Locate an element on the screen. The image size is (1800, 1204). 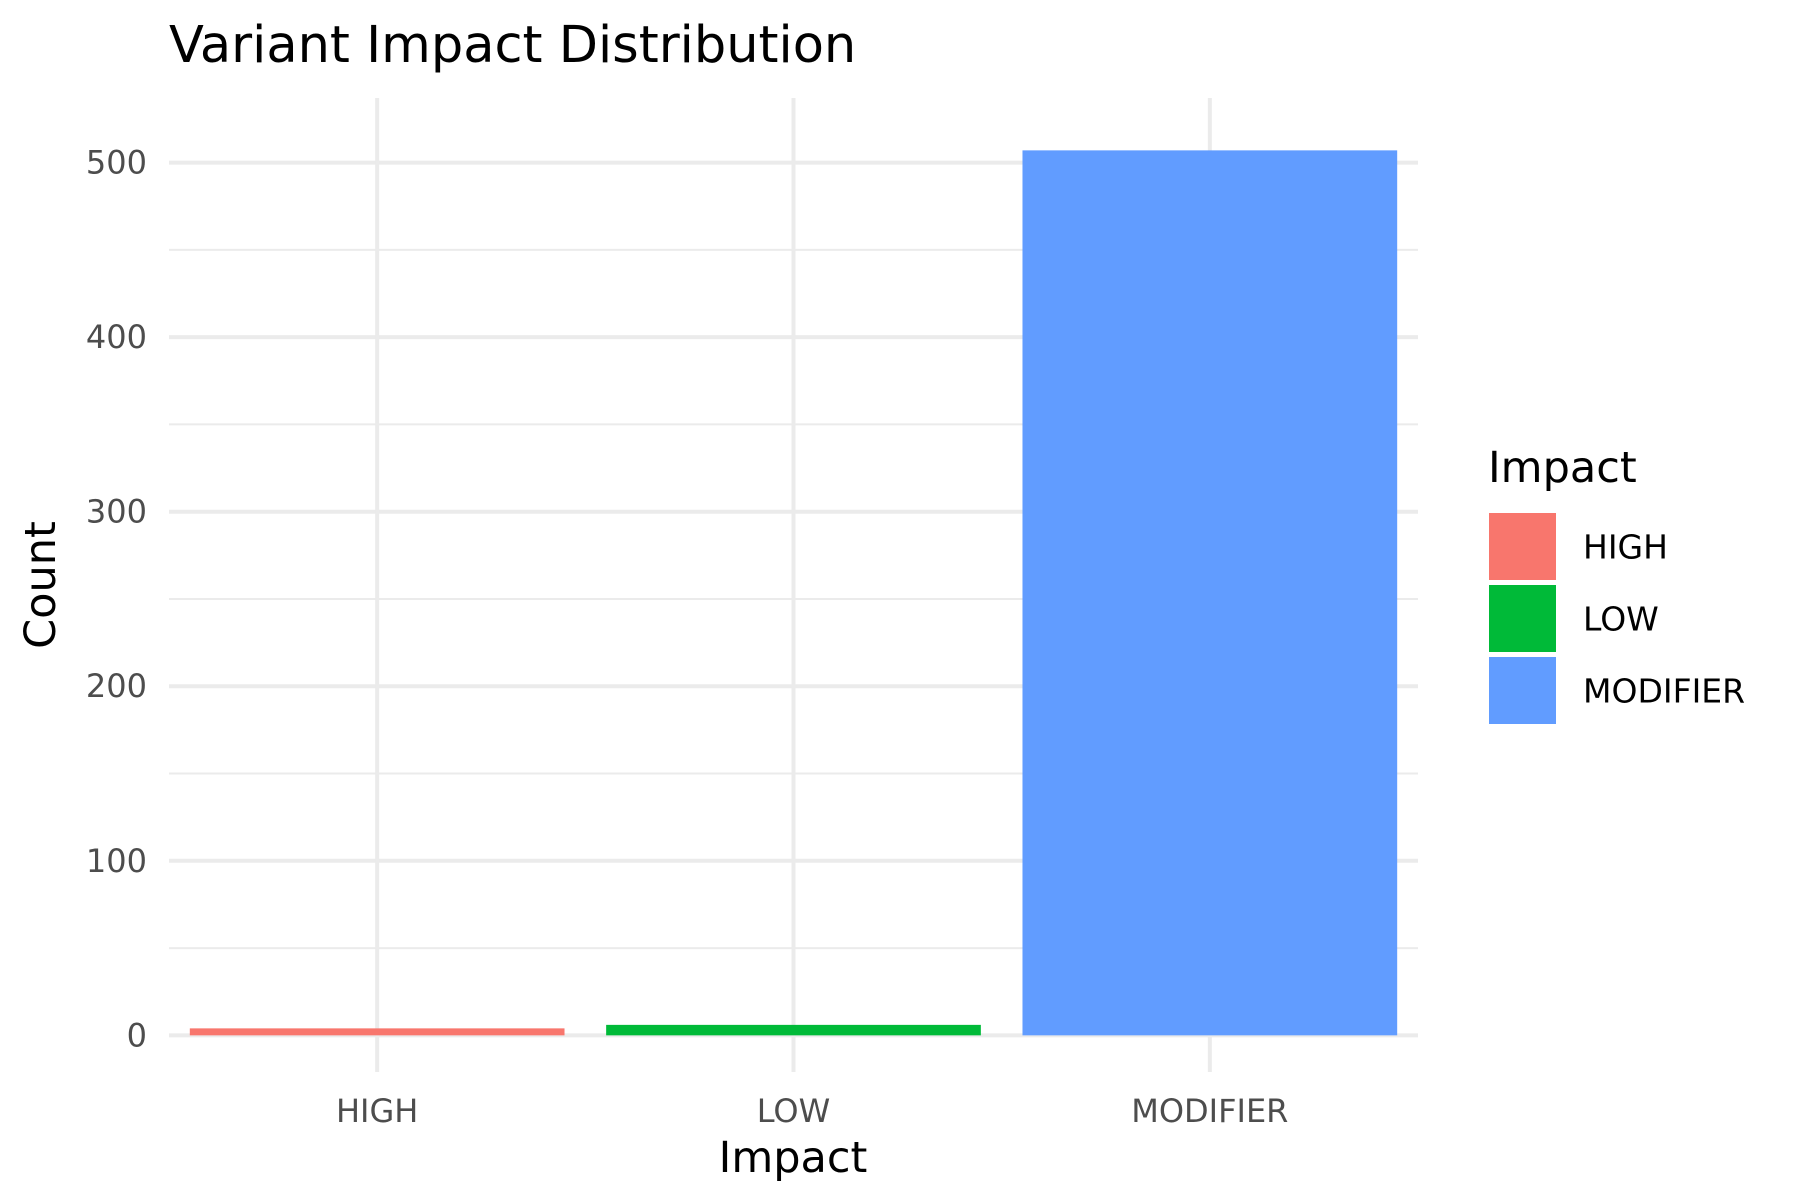
y-tick-label: 100 is located at coordinates (116, 861).